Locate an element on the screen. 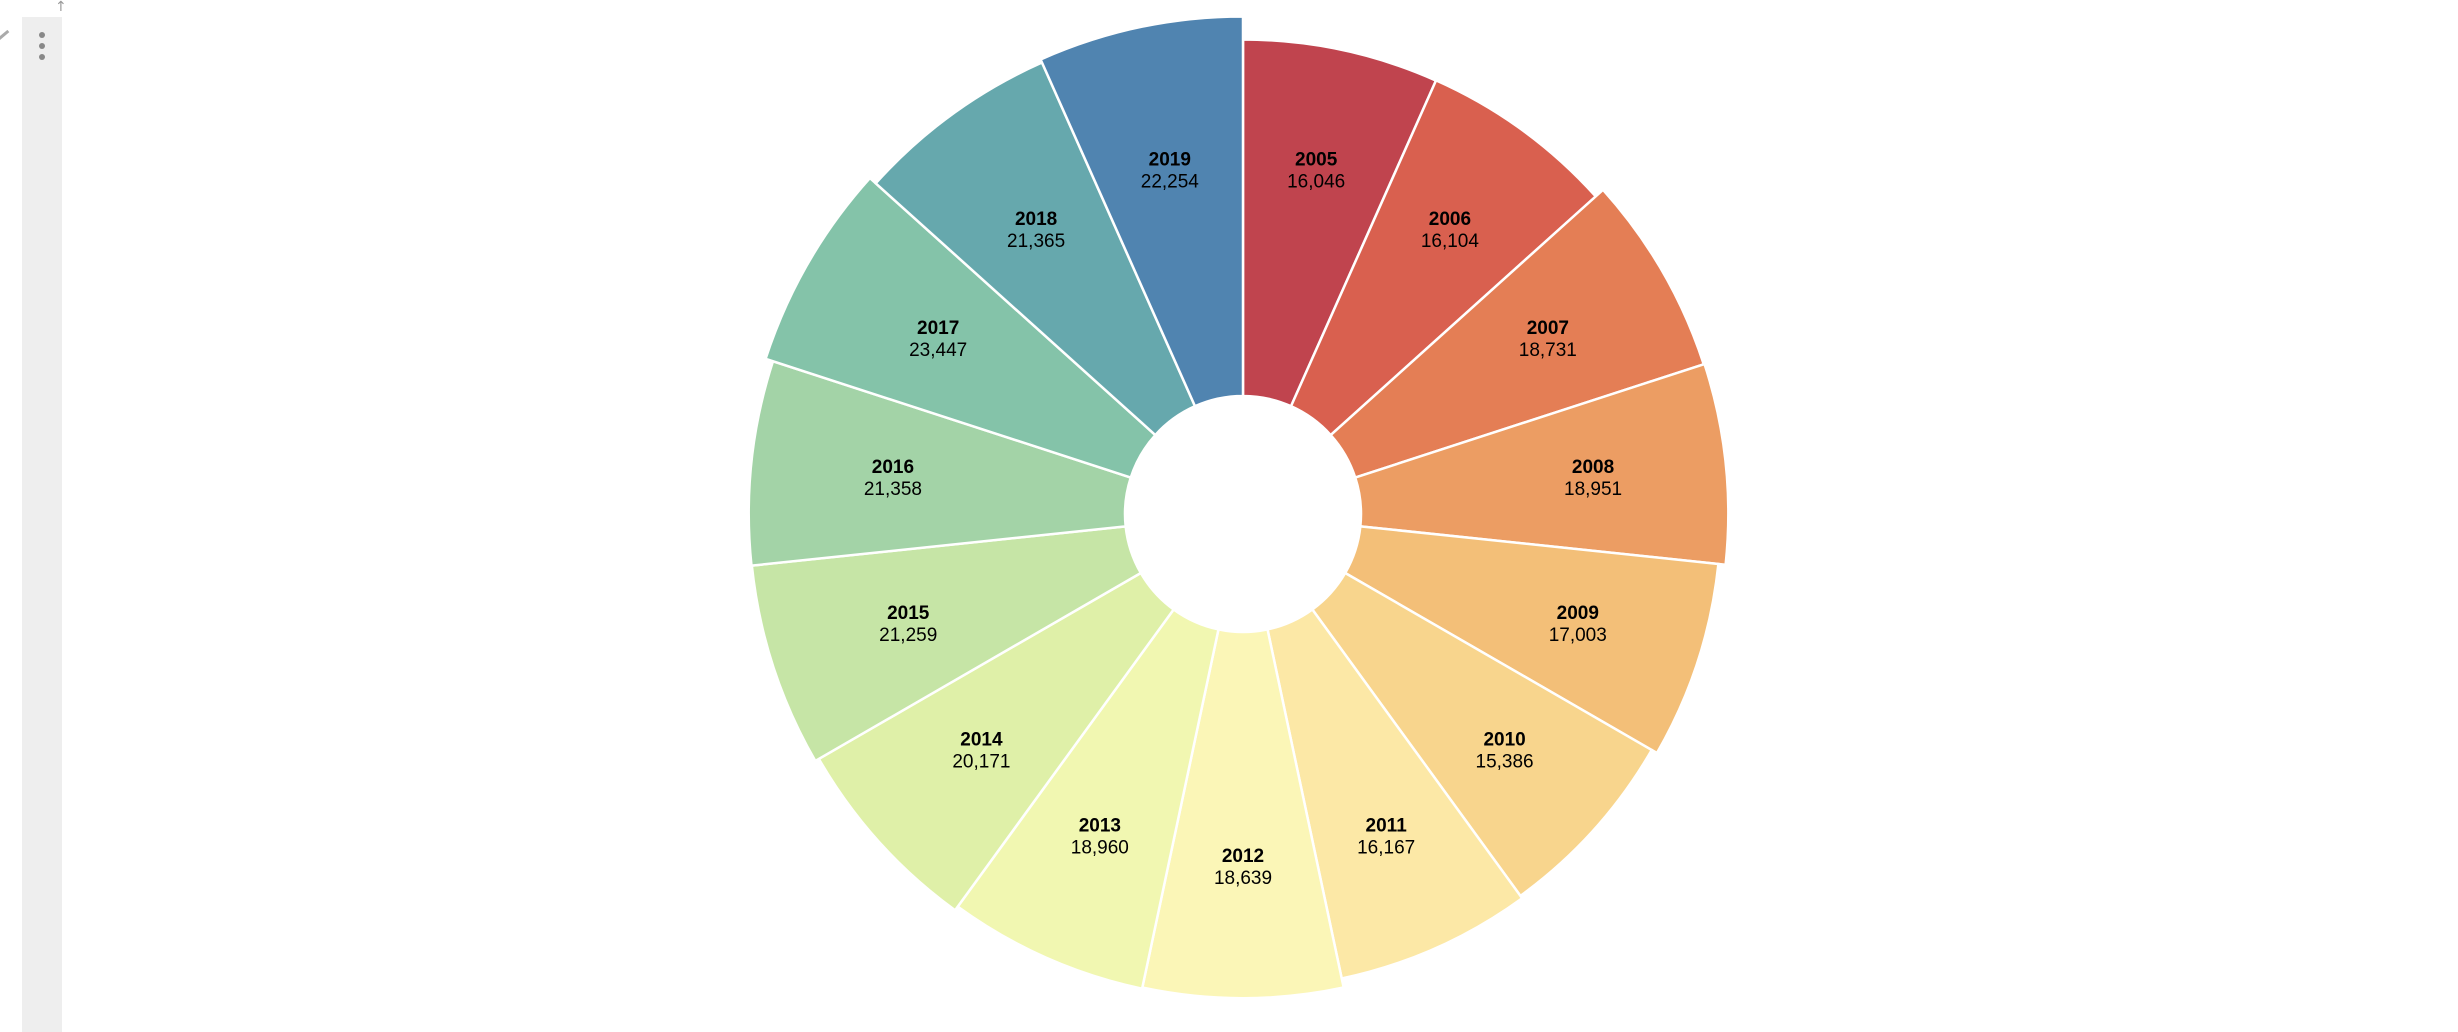 The width and height of the screenshot is (2458, 1032). slice-2018 is located at coordinates (1035, 248).